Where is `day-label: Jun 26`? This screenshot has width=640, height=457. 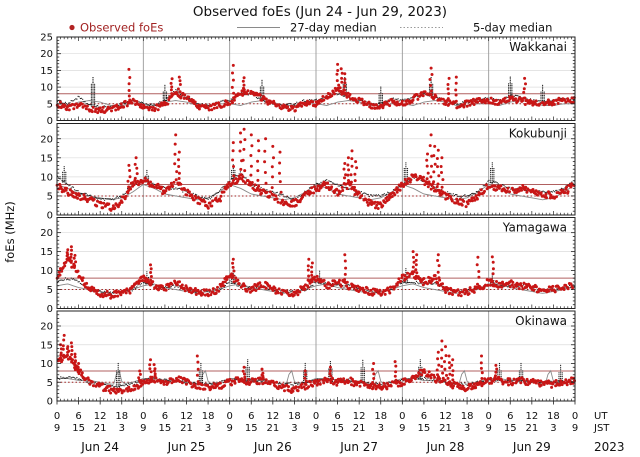
day-label: Jun 26 is located at coordinates (272, 447).